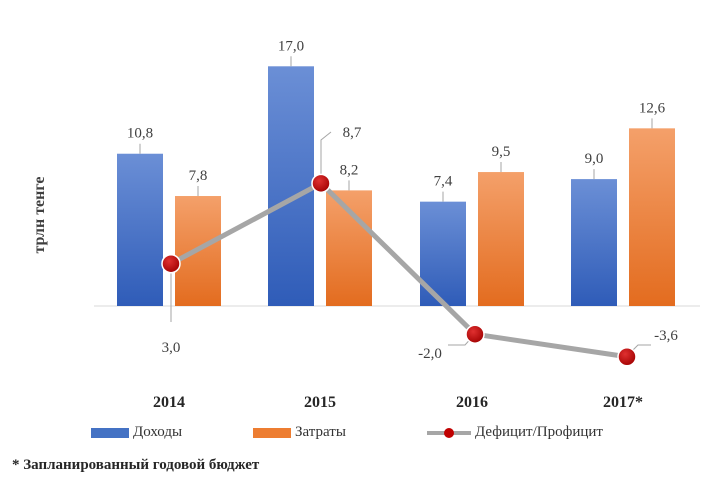  I want to click on bar-data-label: 17,0, so click(291, 46).